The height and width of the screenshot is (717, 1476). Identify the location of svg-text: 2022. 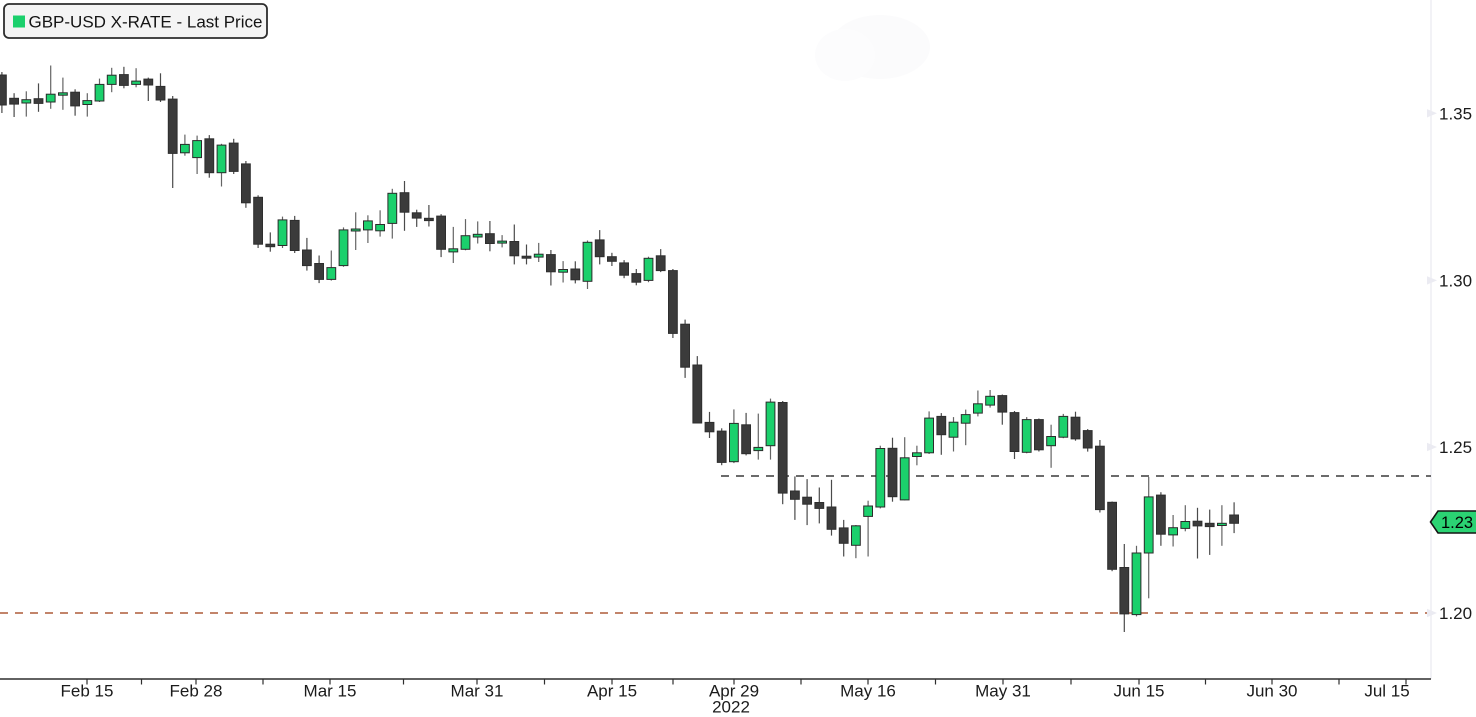
(731, 707).